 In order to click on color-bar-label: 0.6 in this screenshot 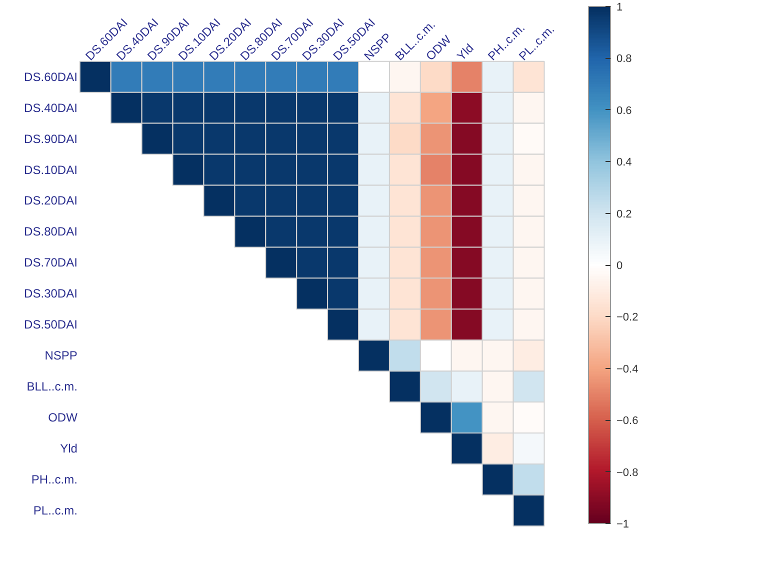, I will do `click(624, 110)`.